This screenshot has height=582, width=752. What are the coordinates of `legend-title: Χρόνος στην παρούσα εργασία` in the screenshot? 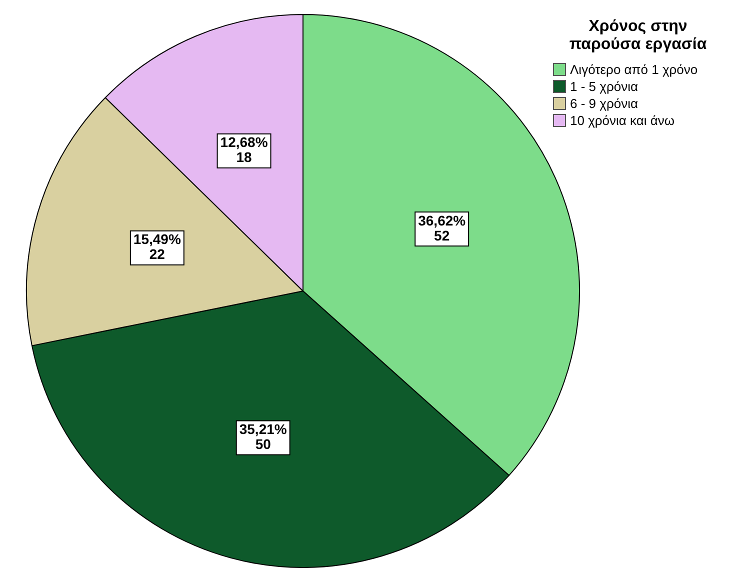 It's located at (638, 36).